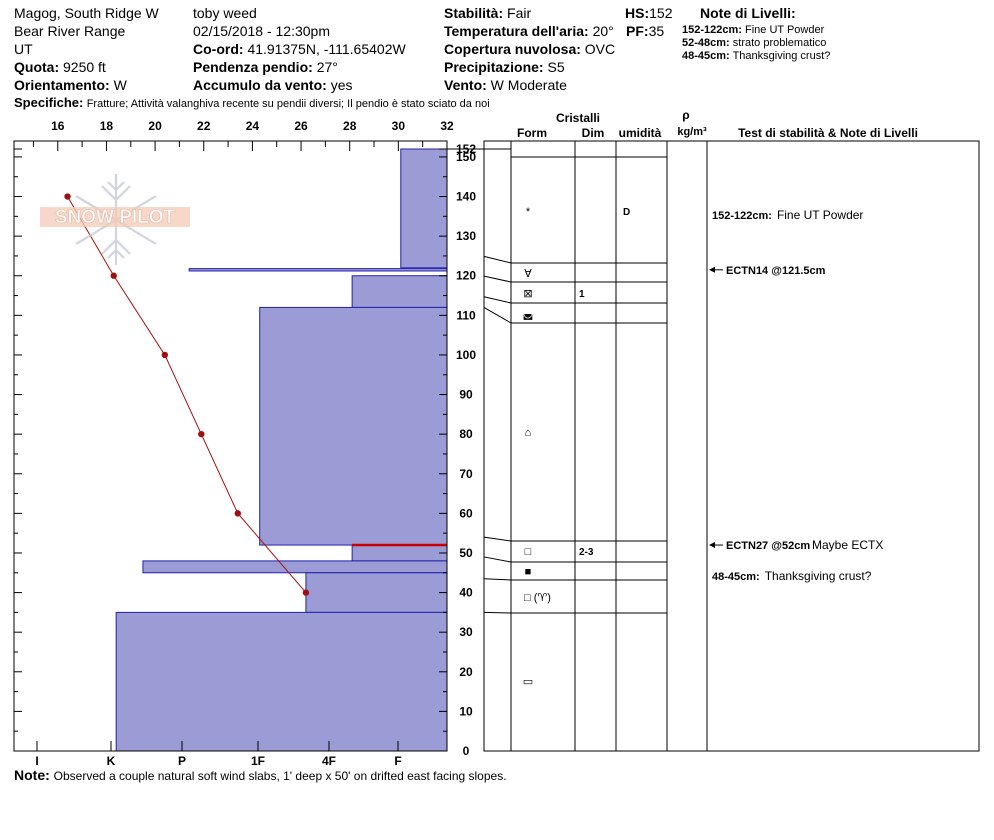  Describe the element at coordinates (155, 126) in the screenshot. I see `temp-tick-label: 20` at that location.